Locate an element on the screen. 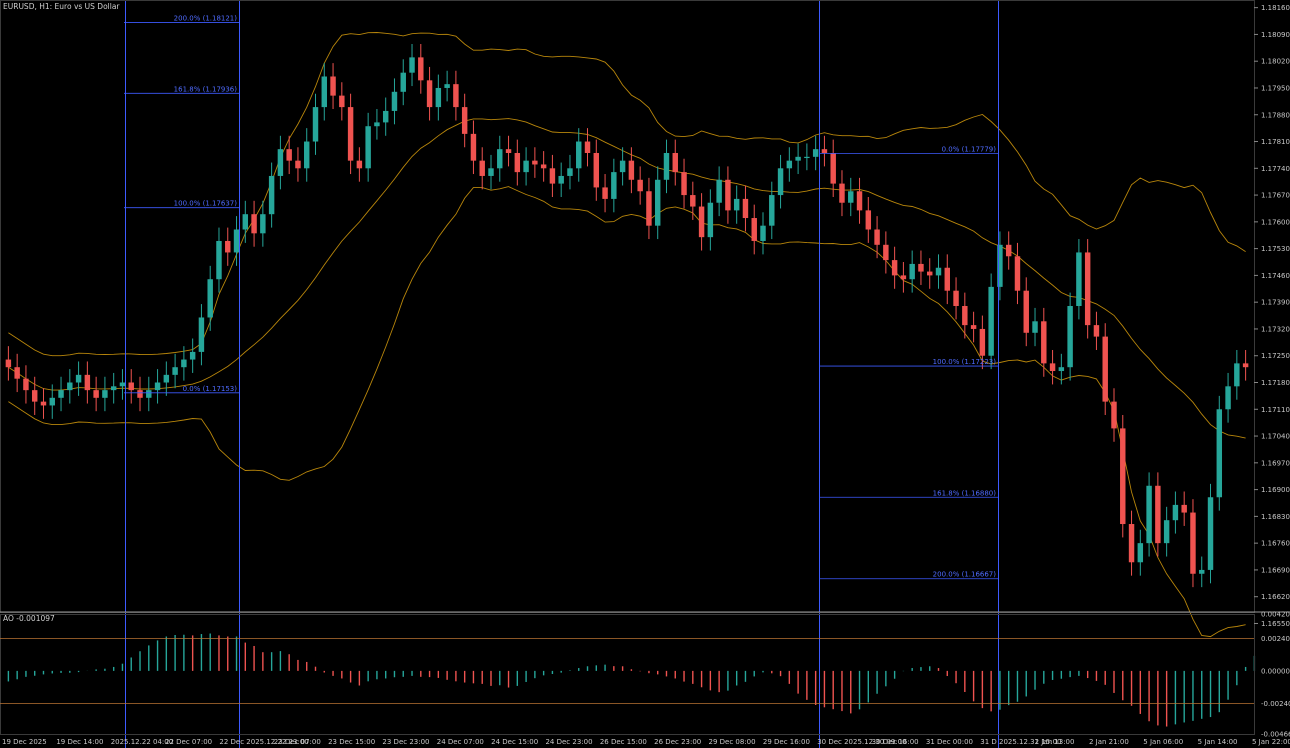 The image size is (1290, 748). price-tick-label: 1.17320 is located at coordinates (1275, 329).